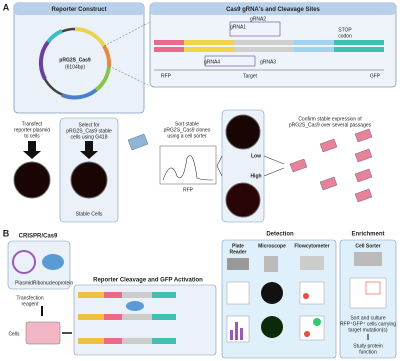  I want to click on histogram-axis: RFP, so click(188, 190).